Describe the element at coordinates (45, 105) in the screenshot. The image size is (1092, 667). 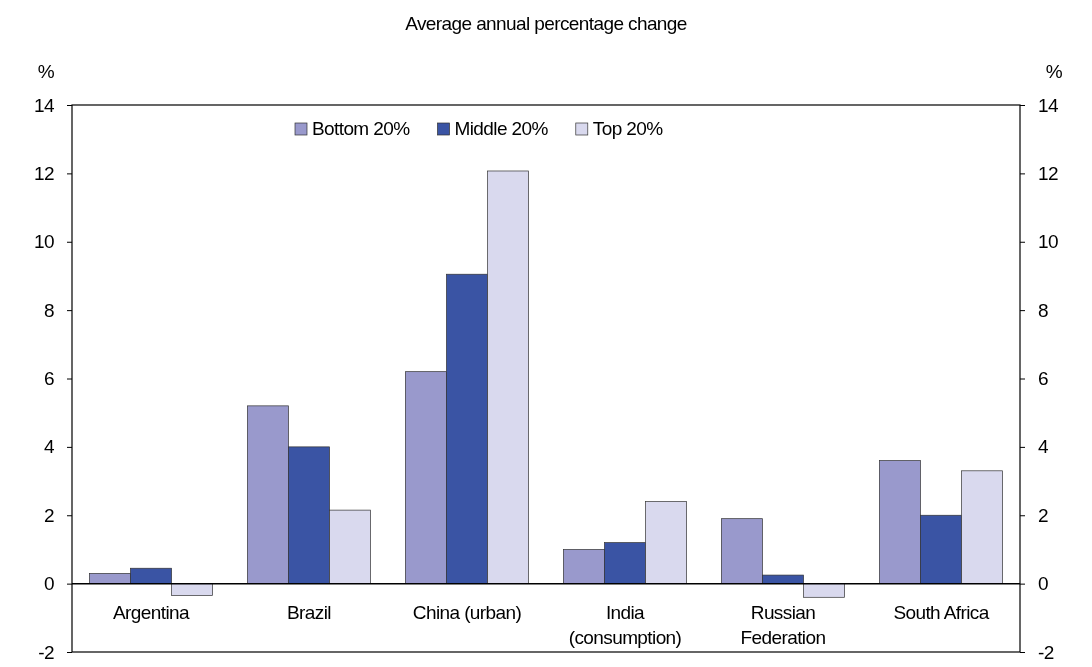
I see `y-tick-label: 14` at that location.